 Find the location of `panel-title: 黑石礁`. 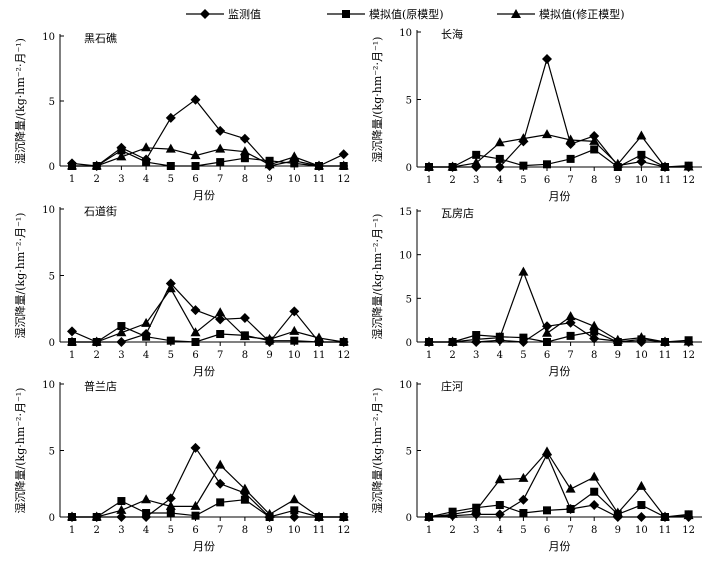

panel-title: 黑石礁 is located at coordinates (100, 38).